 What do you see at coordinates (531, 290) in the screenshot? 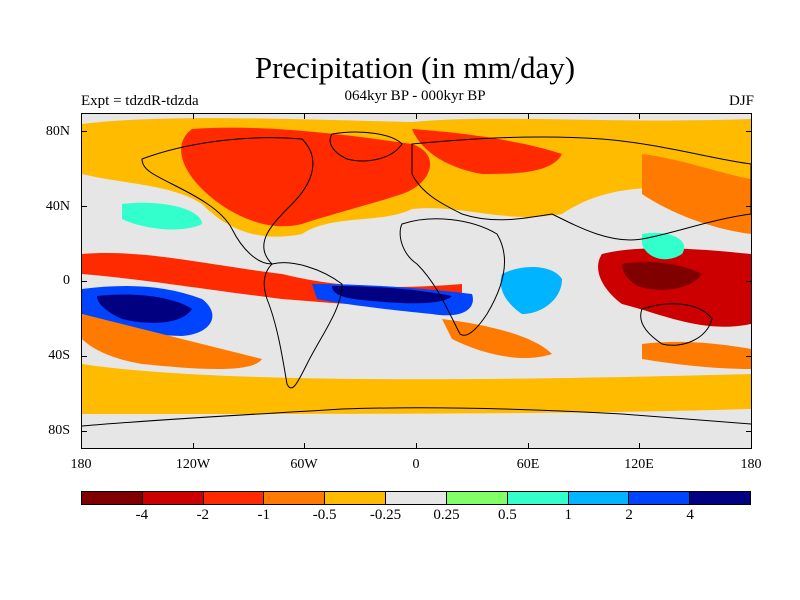
I see `indian-ocean-wetting` at bounding box center [531, 290].